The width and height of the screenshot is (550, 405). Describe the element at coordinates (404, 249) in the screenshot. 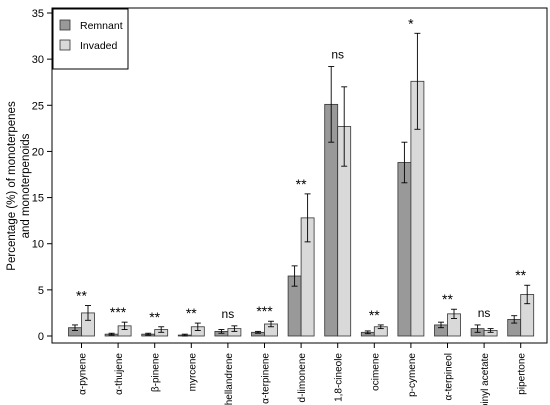

I see `bar-remnant` at that location.